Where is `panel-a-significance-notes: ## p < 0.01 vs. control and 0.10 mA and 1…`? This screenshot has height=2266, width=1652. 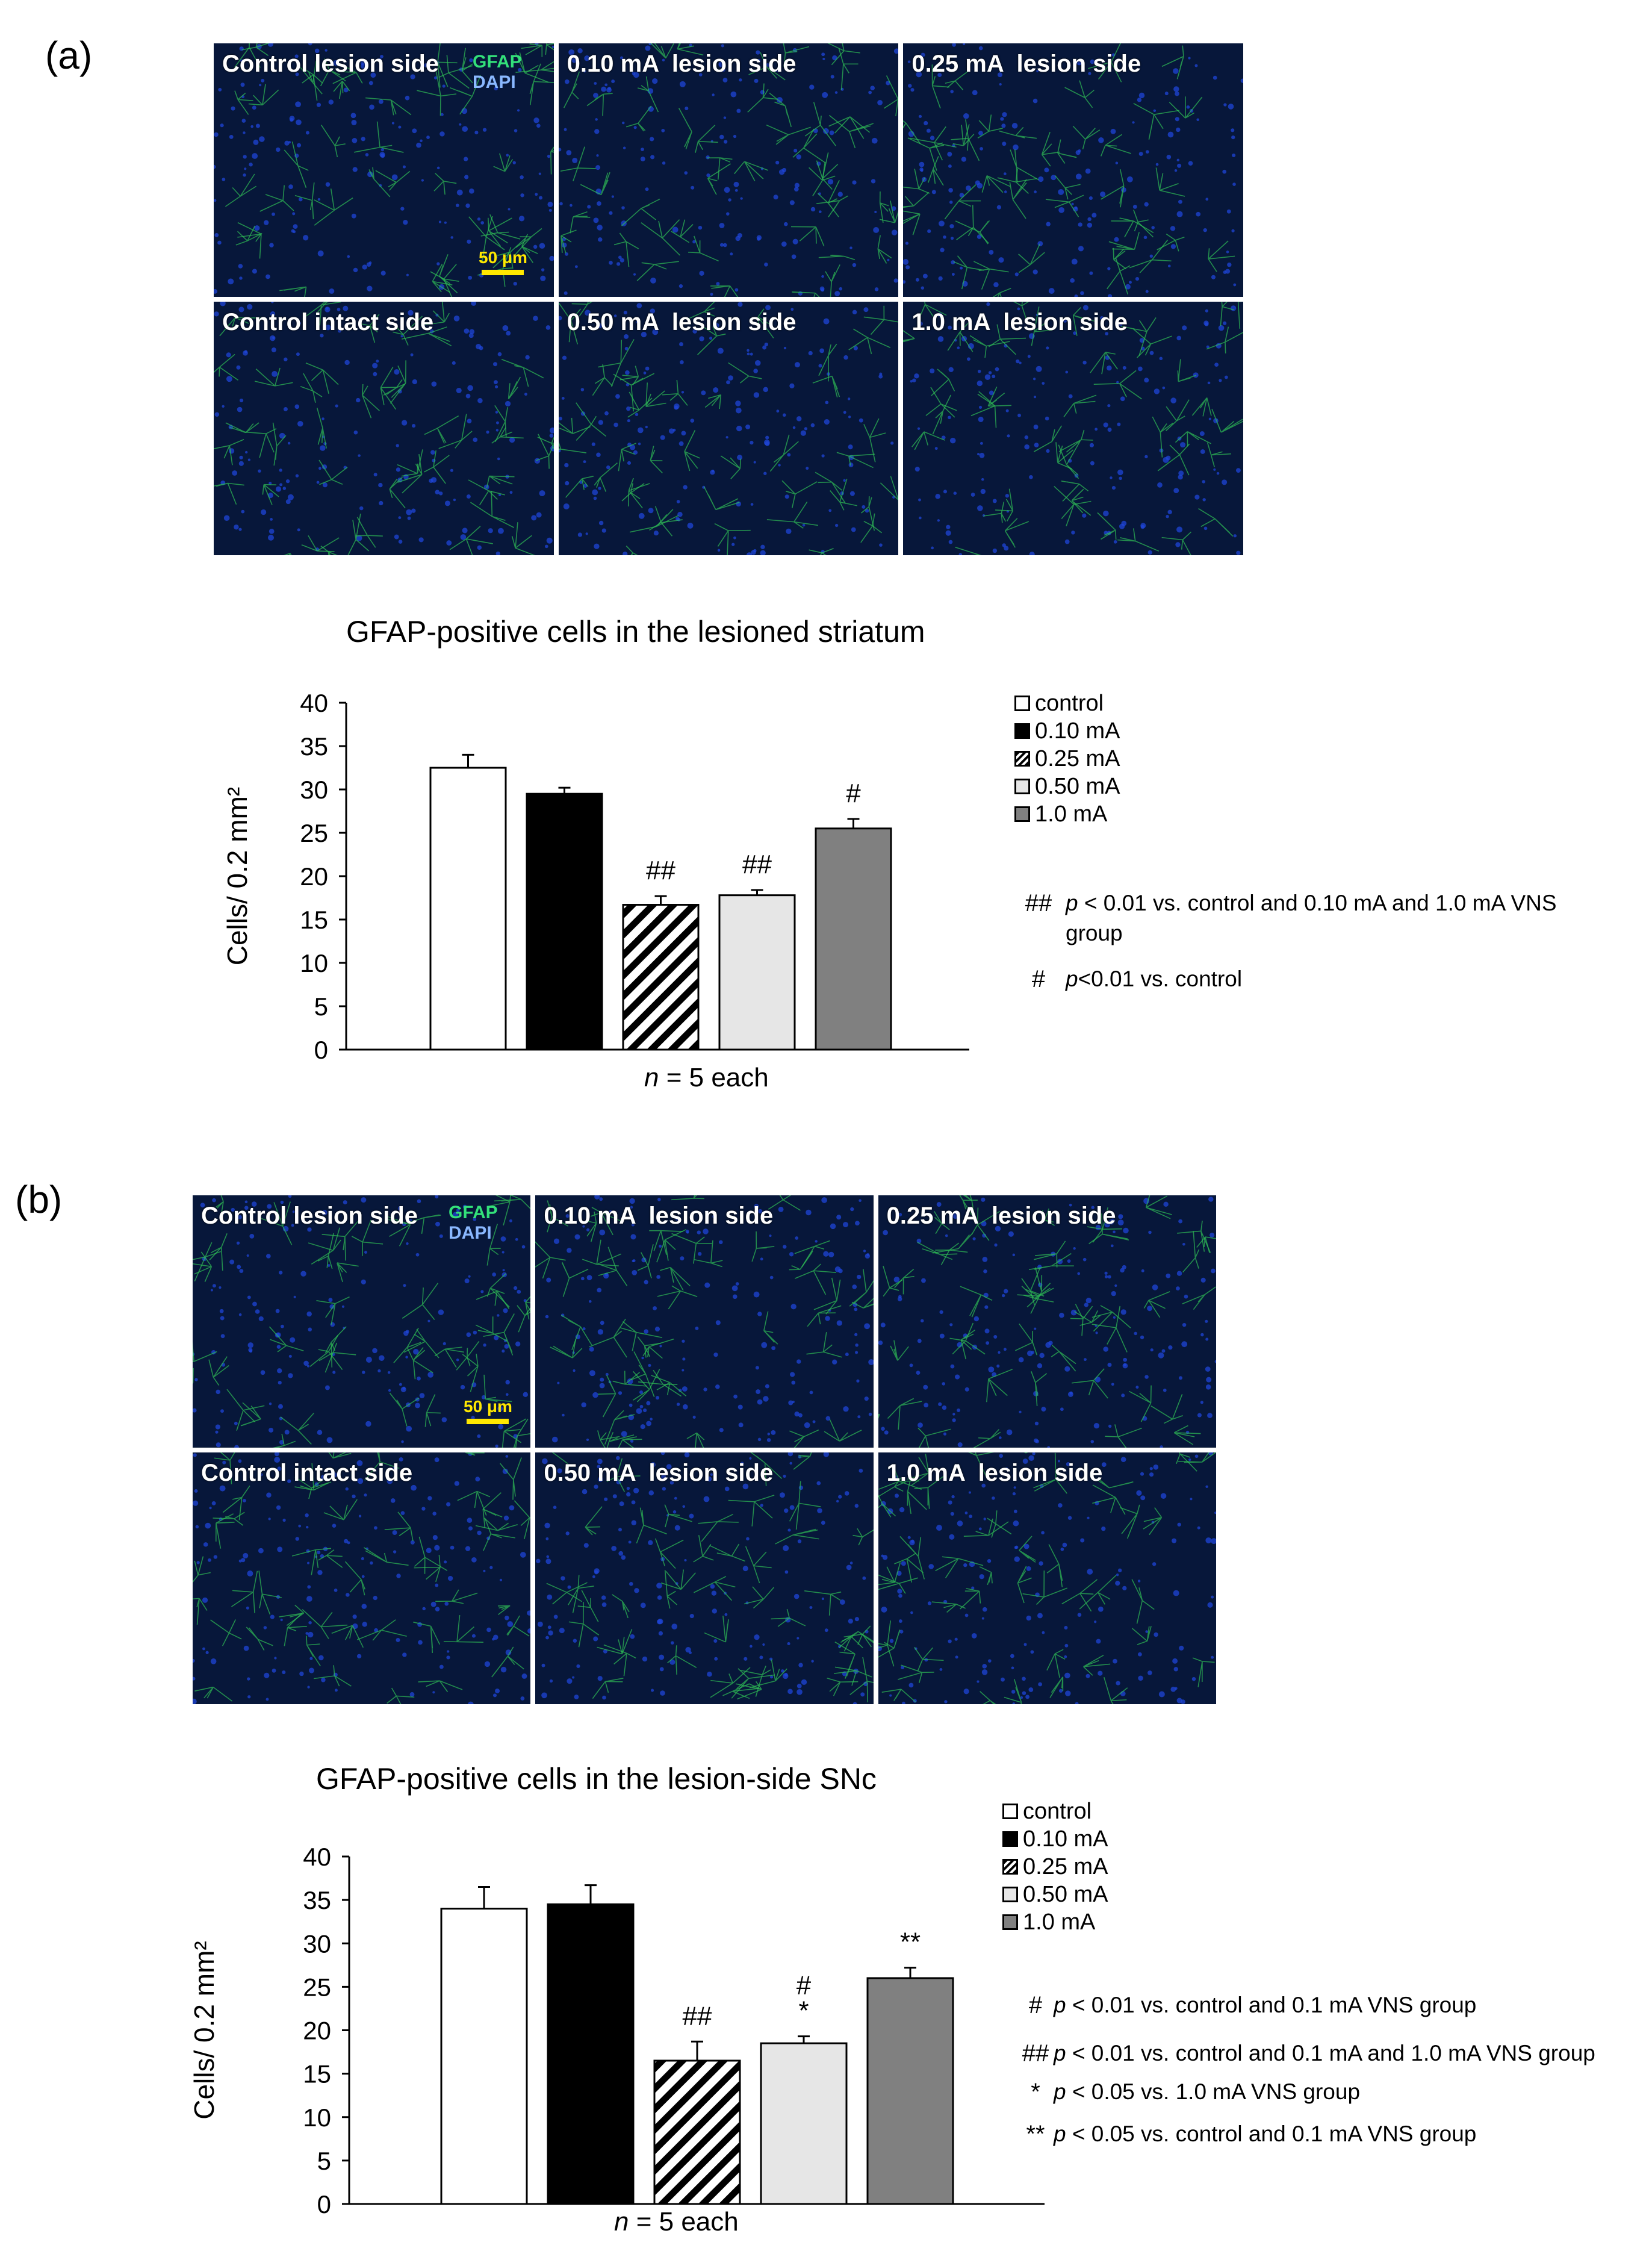
panel-a-significance-notes: ## p < 0.01 vs. control and 0.10 mA and 1… is located at coordinates (1312, 949).